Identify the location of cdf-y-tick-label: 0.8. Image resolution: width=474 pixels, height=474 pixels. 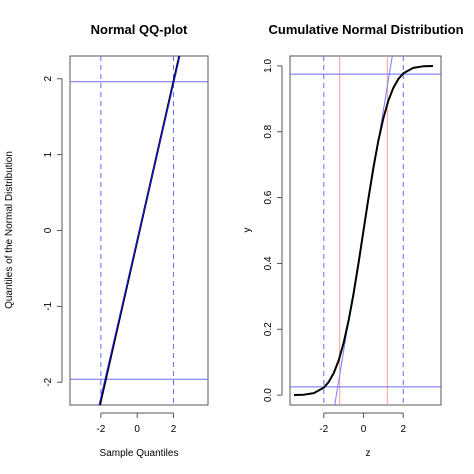
(268, 131).